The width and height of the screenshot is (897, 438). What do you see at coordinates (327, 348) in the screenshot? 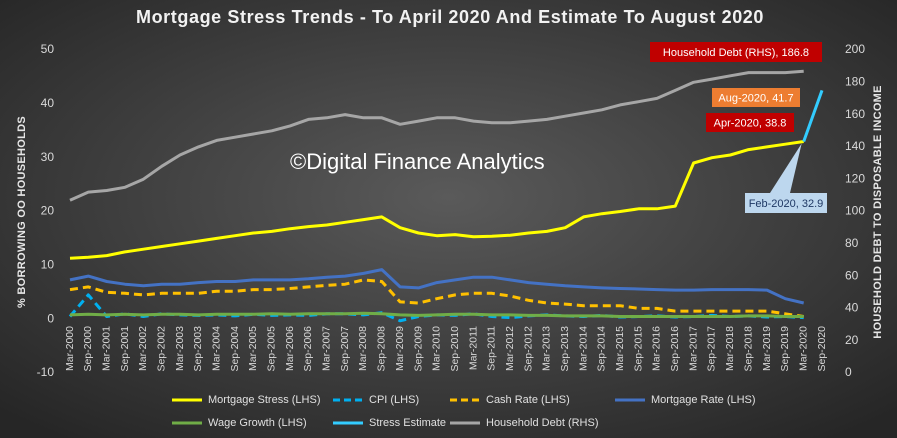
I see `x-tick-label: Mar-2007` at bounding box center [327, 348].